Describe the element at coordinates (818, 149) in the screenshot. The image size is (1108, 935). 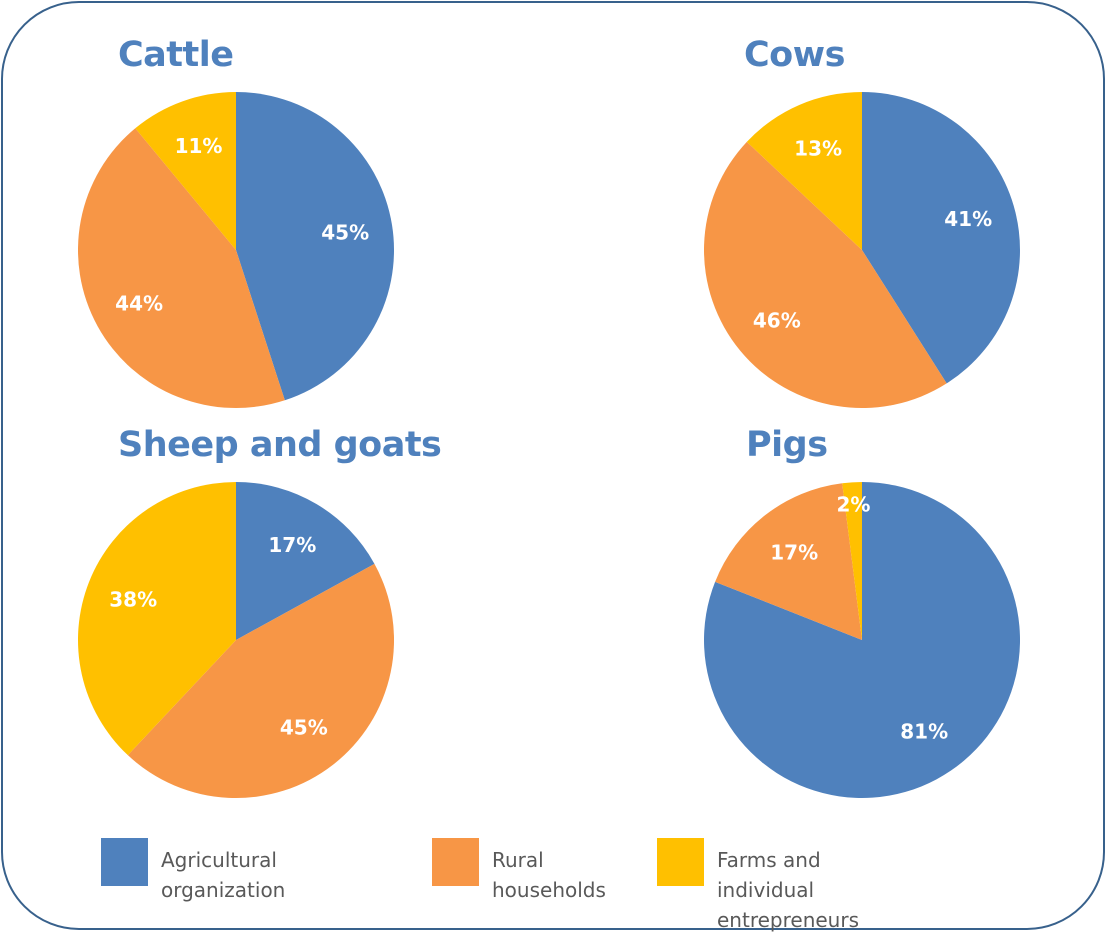
I see `data-label-cows-farms-and-individual-entrepreneurs: 13%` at that location.